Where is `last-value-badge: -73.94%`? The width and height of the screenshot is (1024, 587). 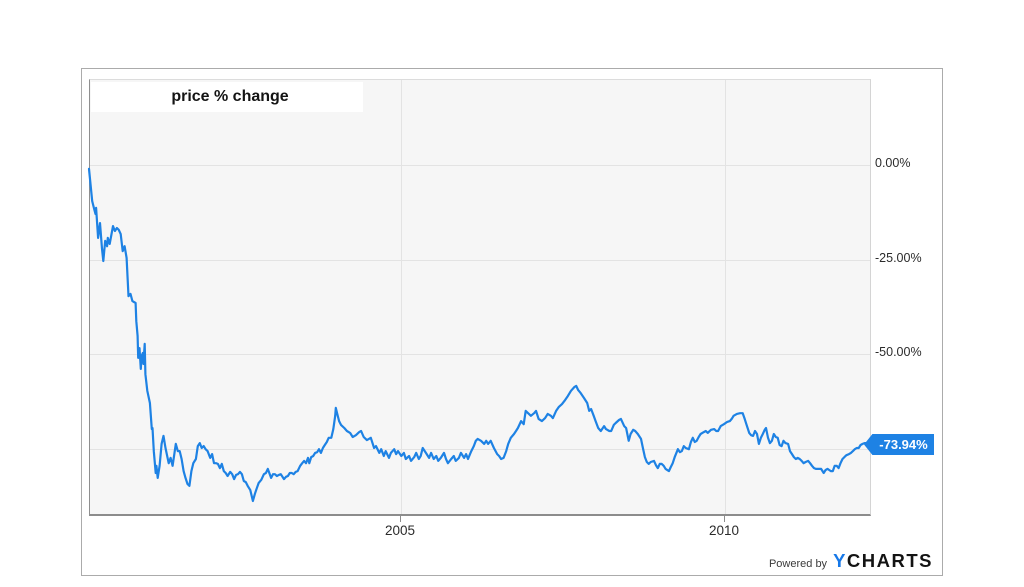
last-value-badge: -73.94% is located at coordinates (899, 444).